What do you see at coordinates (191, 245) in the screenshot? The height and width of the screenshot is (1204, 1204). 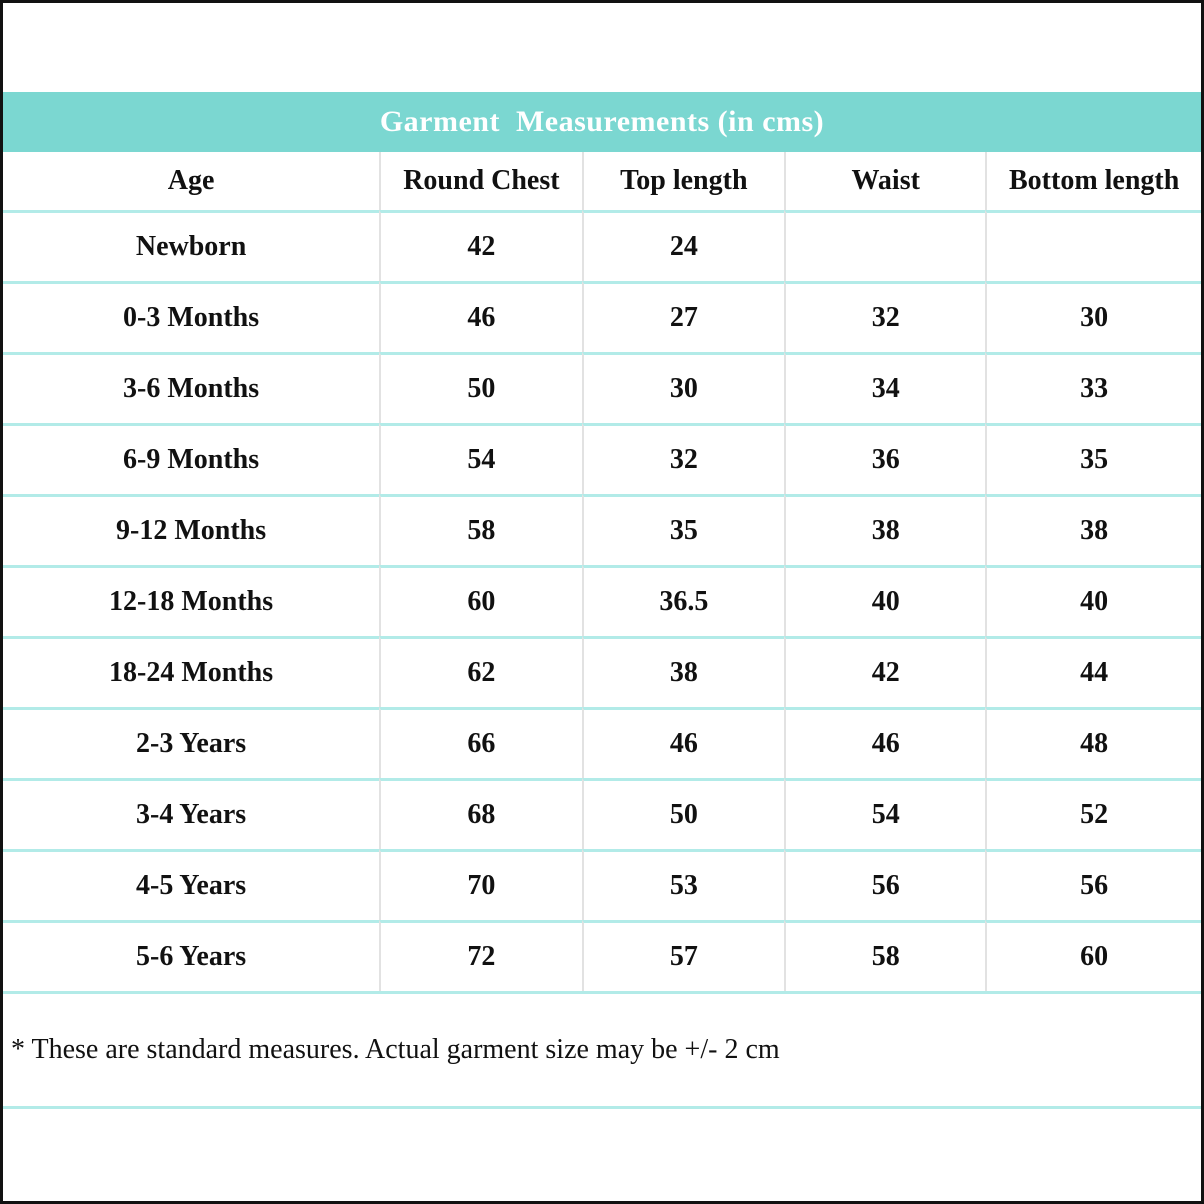 I see `cell-age: Newborn` at bounding box center [191, 245].